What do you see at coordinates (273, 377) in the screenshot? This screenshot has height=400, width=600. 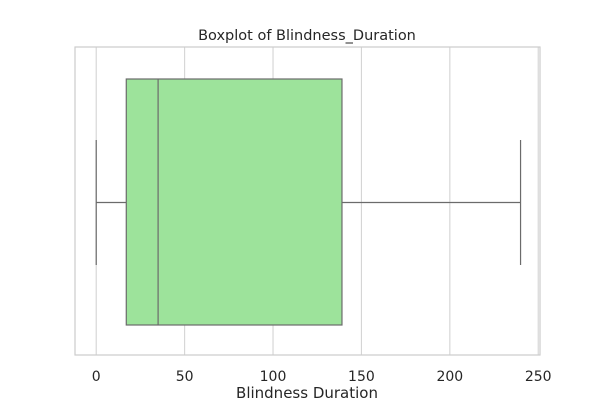 I see `x-tick-label: 100` at bounding box center [273, 377].